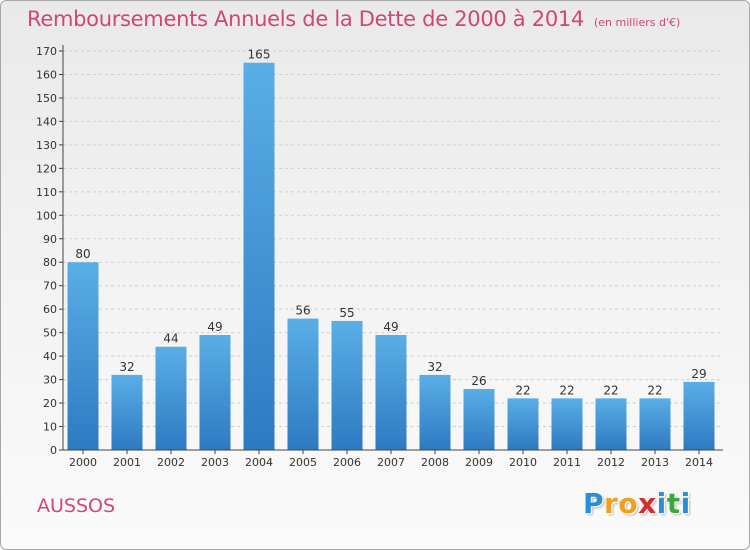  What do you see at coordinates (53, 450) in the screenshot?
I see `y-tick-label: 0` at bounding box center [53, 450].